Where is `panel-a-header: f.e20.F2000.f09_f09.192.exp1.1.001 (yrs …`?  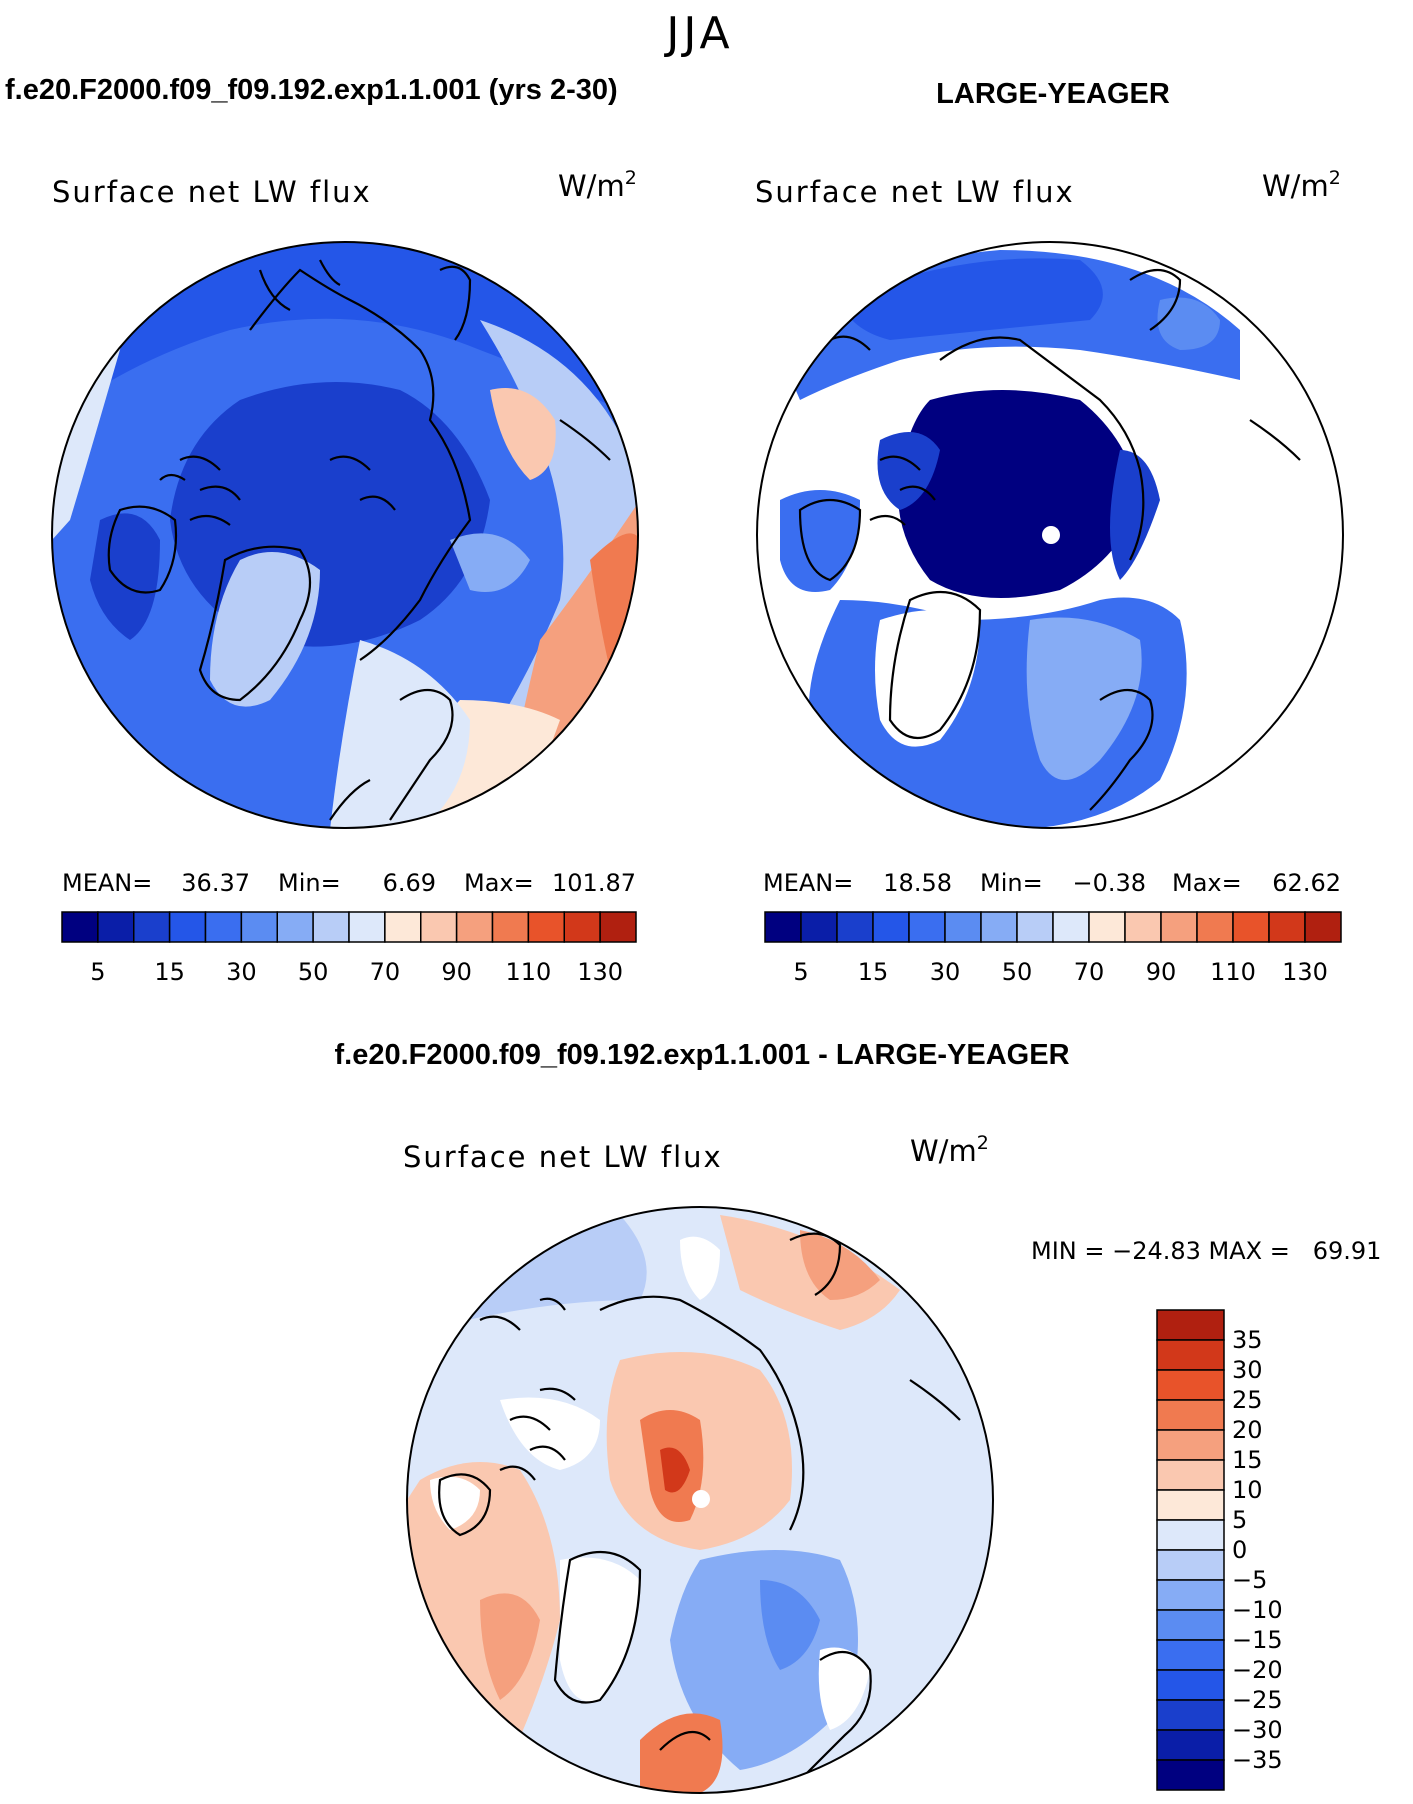
panel-a-header: f.e20.F2000.f09_f09.192.exp1.1.001 (yrs … is located at coordinates (311, 90).